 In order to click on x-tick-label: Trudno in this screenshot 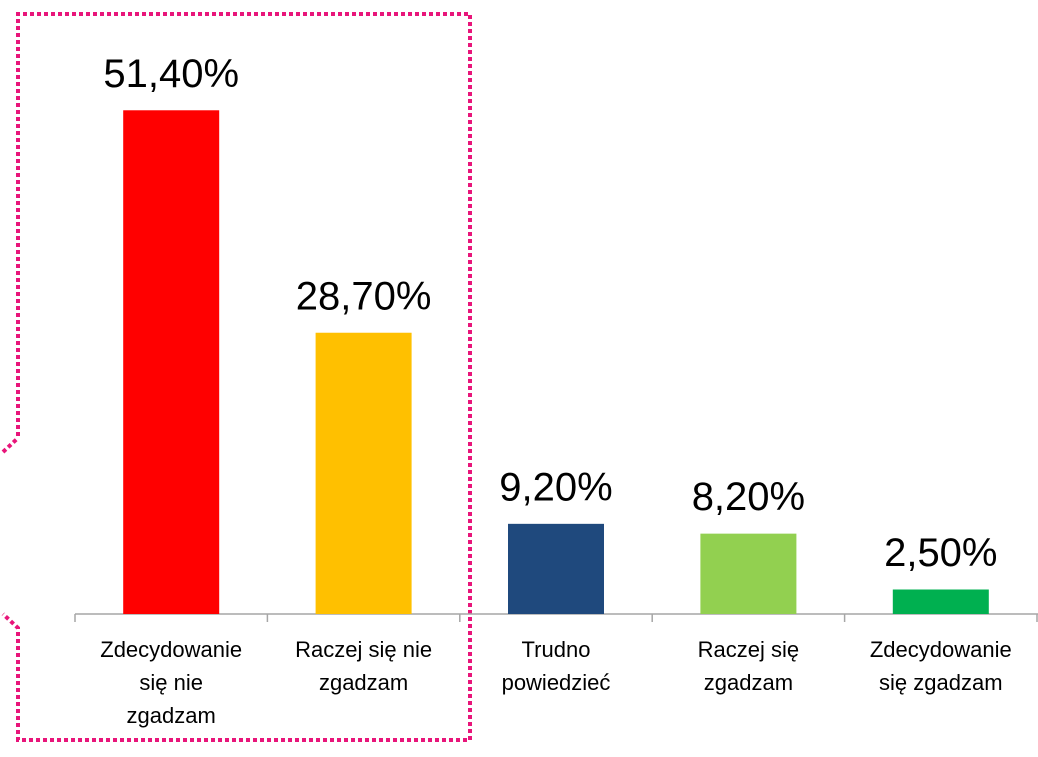, I will do `click(556, 649)`.